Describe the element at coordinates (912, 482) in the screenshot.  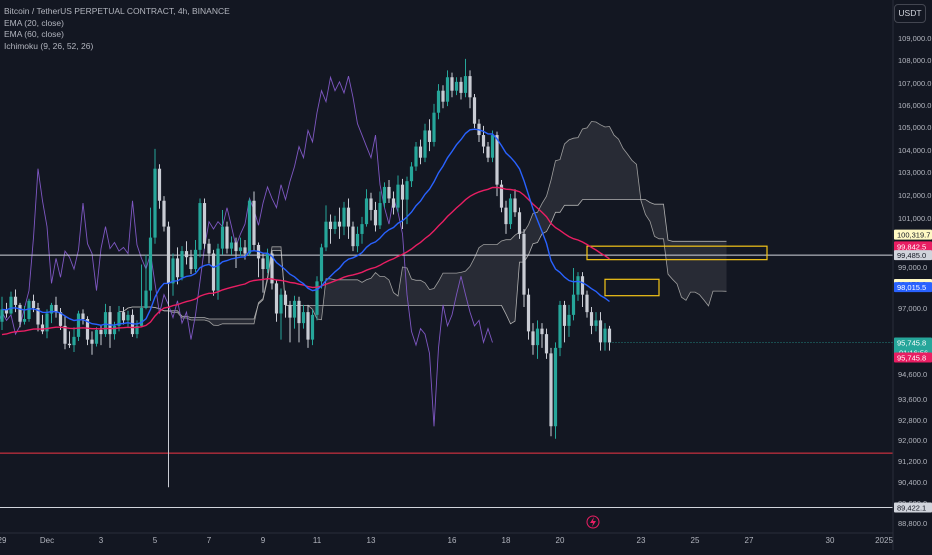
I see `y-tick-label: 90,400.0` at that location.